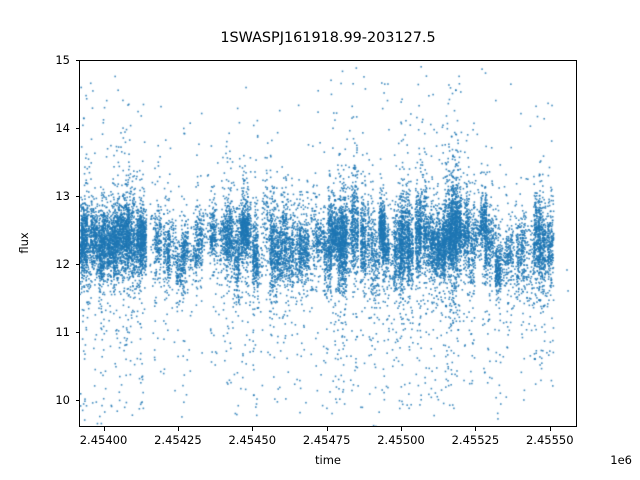 This screenshot has height=480, width=640. What do you see at coordinates (326, 440) in the screenshot?
I see `x-tick-label: 2.45475` at bounding box center [326, 440].